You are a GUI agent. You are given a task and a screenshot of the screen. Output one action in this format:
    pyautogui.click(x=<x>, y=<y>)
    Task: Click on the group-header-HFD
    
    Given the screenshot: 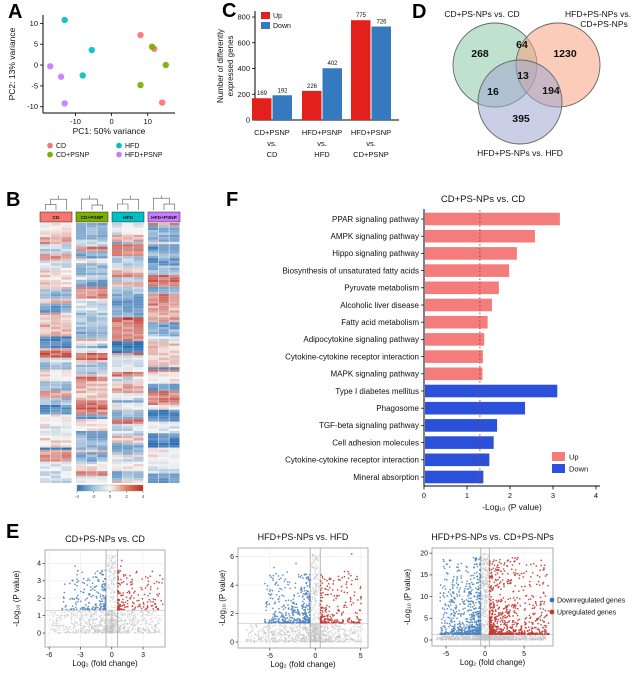 What is the action you would take?
    pyautogui.click(x=128, y=217)
    